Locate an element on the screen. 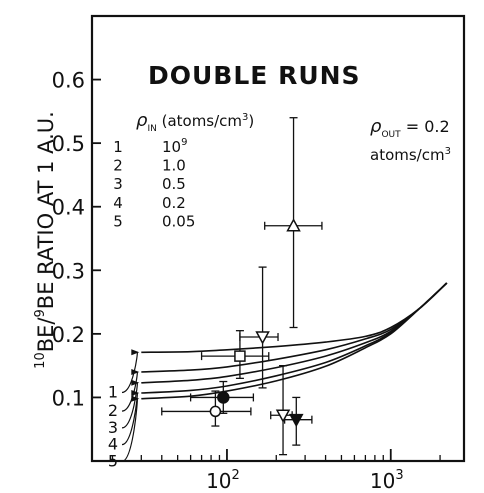 Image resolution: width=484 pixels, height=493 pixels. legend-row-value: 0.05 is located at coordinates (178, 221).